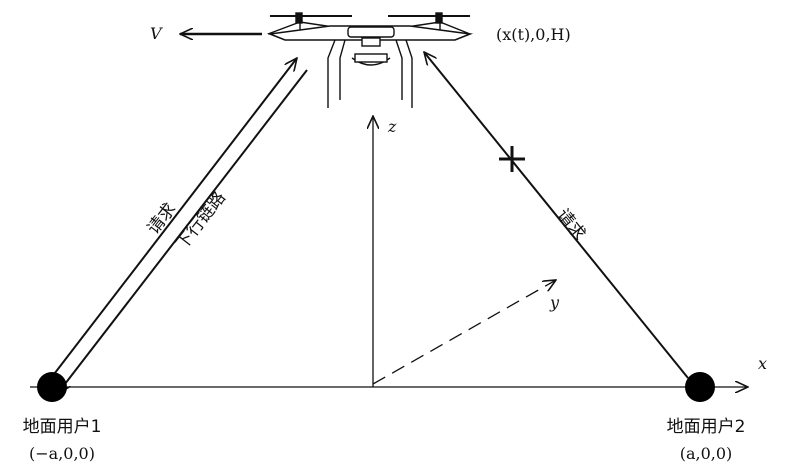 The height and width of the screenshot is (476, 794). I want to click on drone-position-label: (x(t),0,H), so click(533, 34).